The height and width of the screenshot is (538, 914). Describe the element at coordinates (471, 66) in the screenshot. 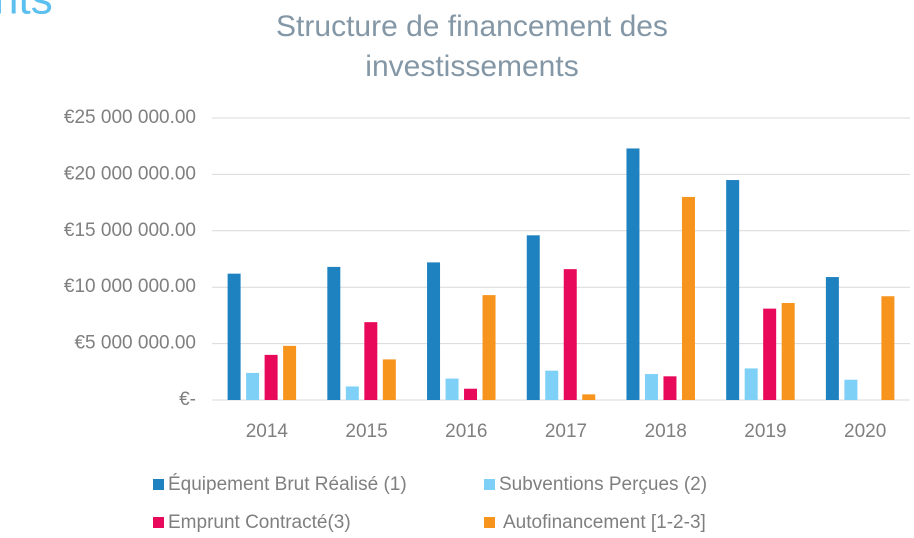

I see `chart-title: investissements` at that location.